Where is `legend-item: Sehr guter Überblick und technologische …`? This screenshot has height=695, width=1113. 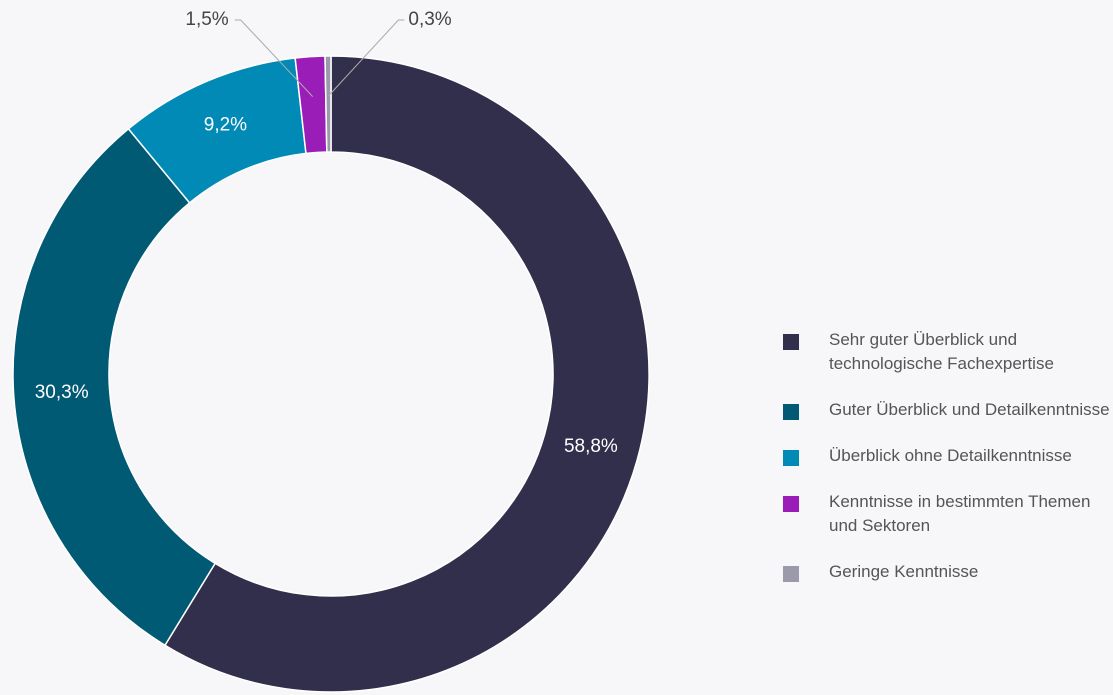 legend-item: Sehr guter Überblick und technologische … is located at coordinates (948, 352).